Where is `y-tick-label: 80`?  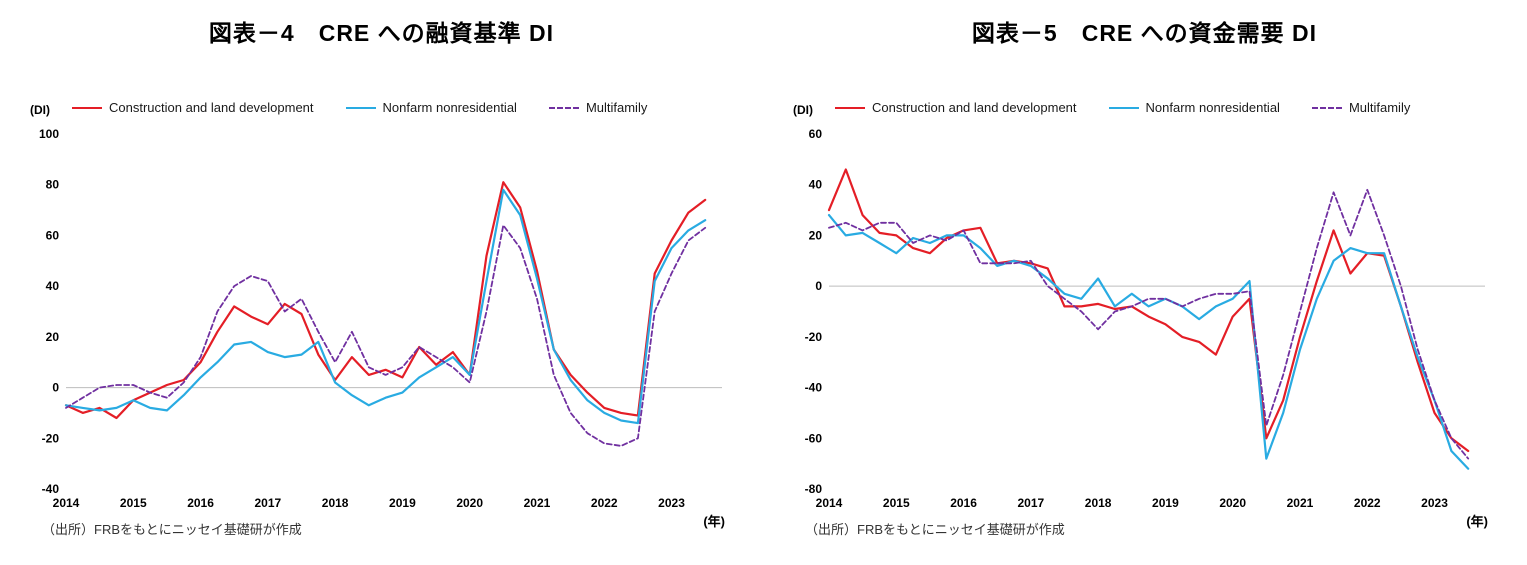 y-tick-label: 80 is located at coordinates (53, 185).